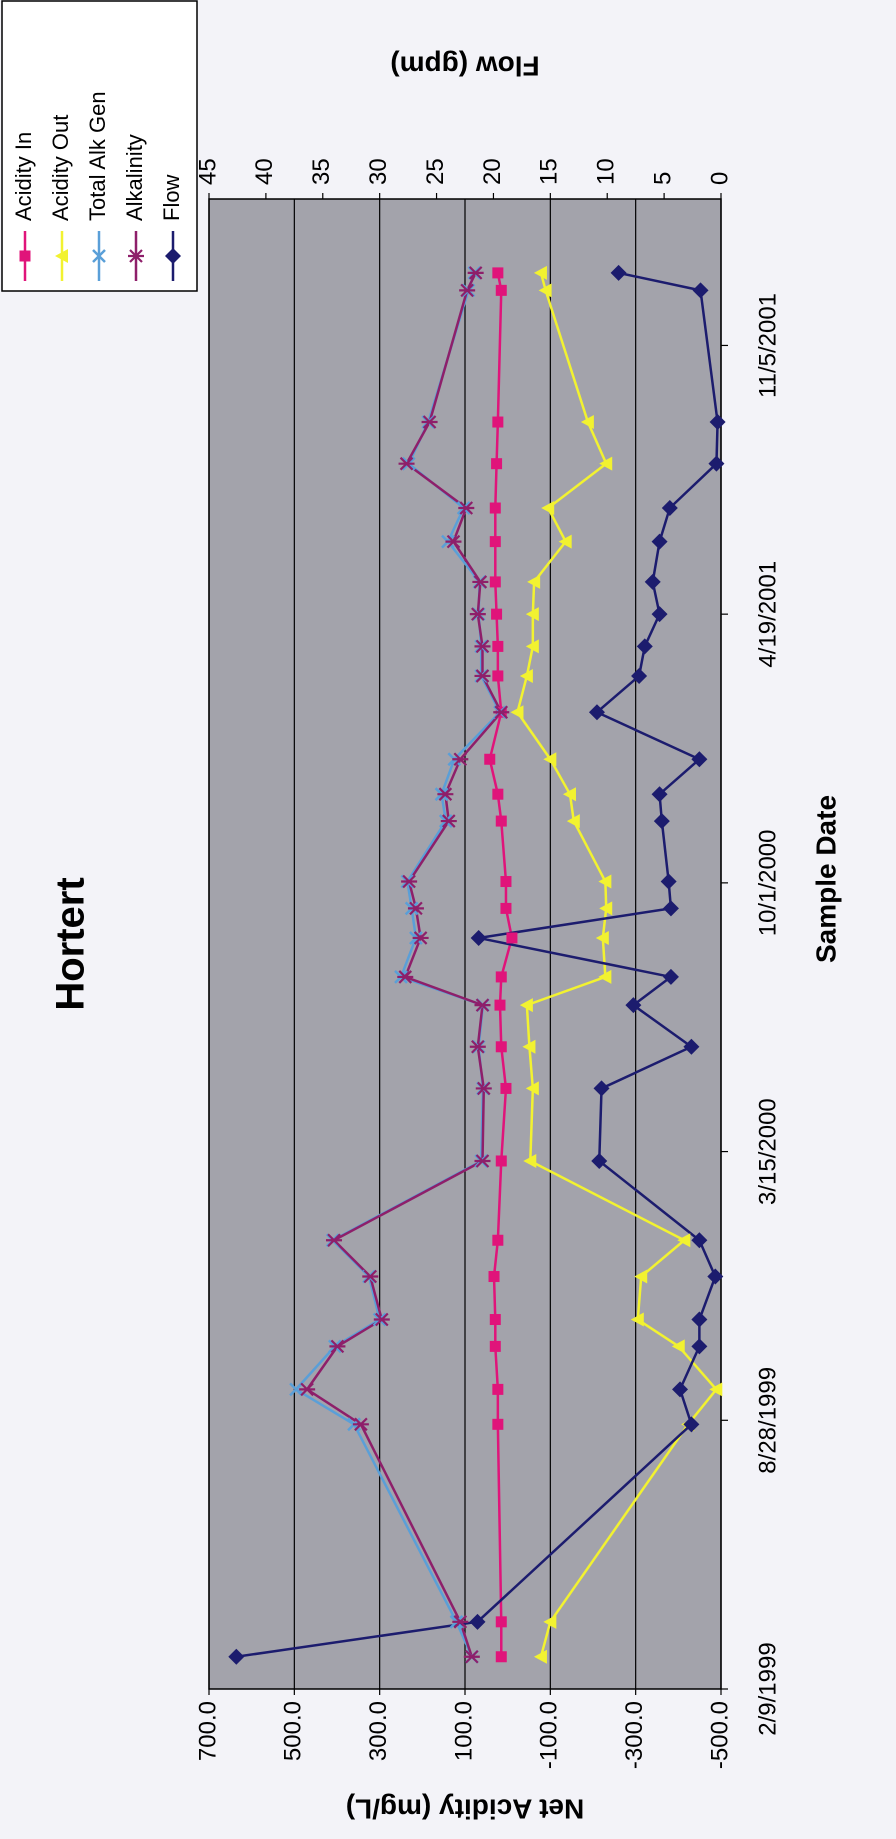 This screenshot has height=1839, width=896. Describe the element at coordinates (767, 1420) in the screenshot. I see `x-tick-label: 8/28/1999` at that location.